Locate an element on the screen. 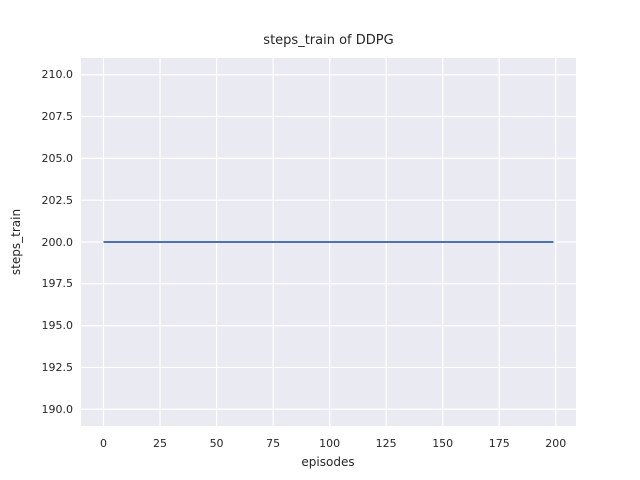 The width and height of the screenshot is (640, 480). y-tick-label: 207.5 is located at coordinates (57, 117).